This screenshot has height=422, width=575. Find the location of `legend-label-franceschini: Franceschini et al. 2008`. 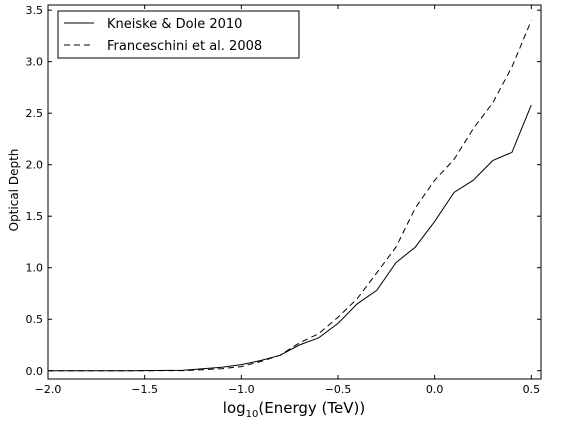

legend-label-franceschini: Franceschini et al. 2008 is located at coordinates (184, 46).